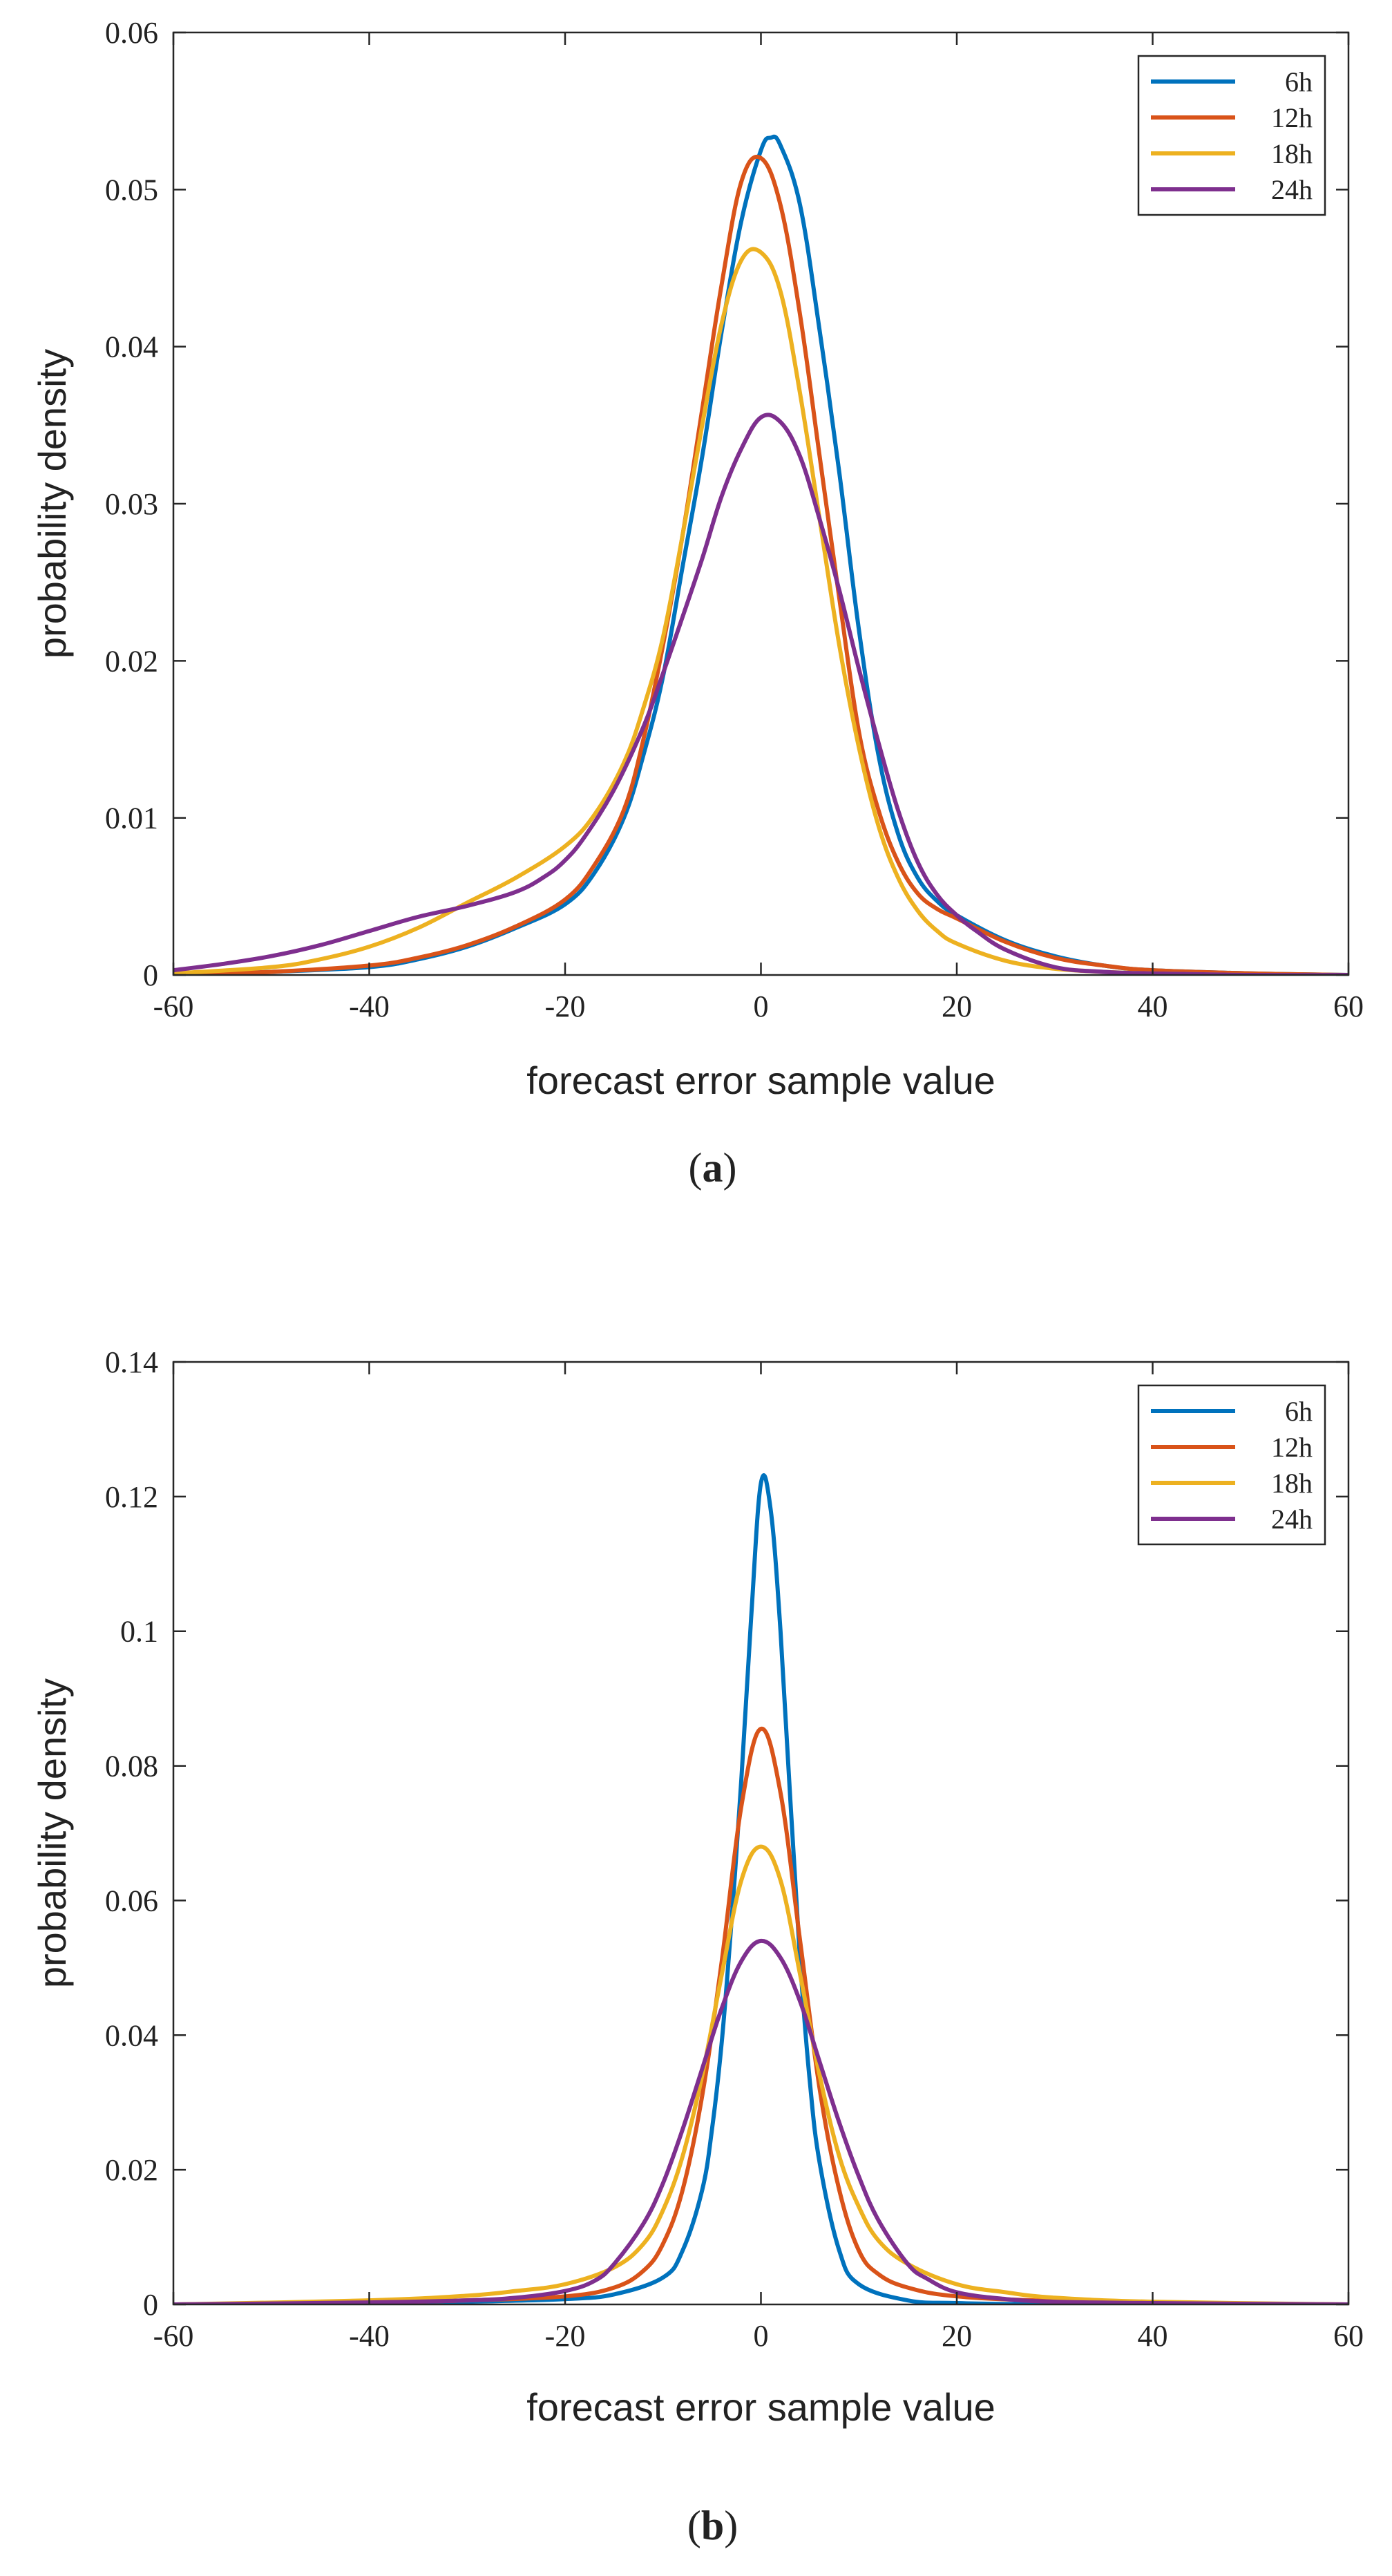 This screenshot has width=1392, height=2576. I want to click on y-tick-label: 0.1, so click(139, 1632).